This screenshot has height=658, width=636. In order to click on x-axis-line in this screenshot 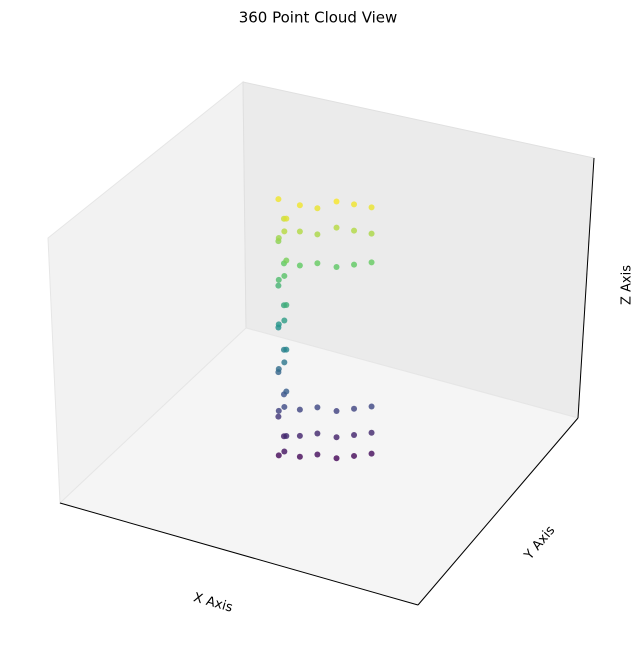, I will do `click(239, 554)`.